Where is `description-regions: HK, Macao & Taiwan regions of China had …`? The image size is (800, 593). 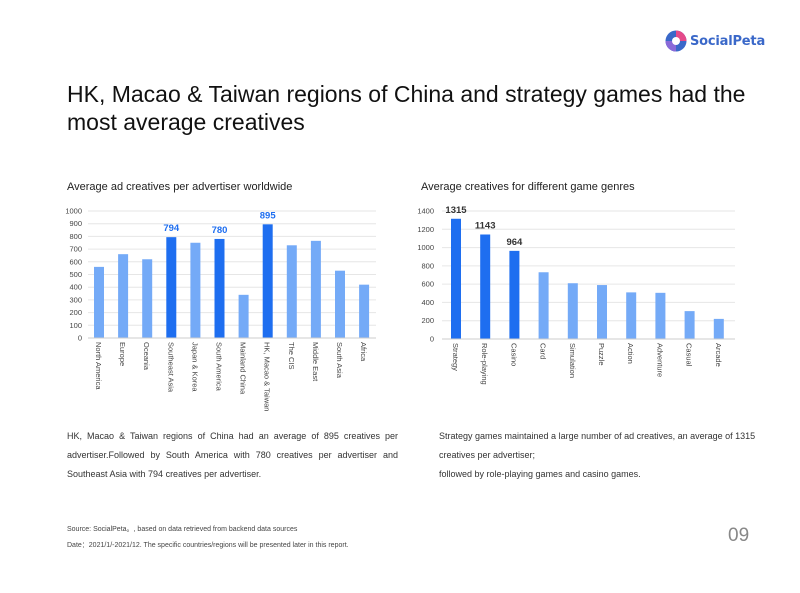
description-regions: HK, Macao & Taiwan regions of China had … is located at coordinates (232, 455).